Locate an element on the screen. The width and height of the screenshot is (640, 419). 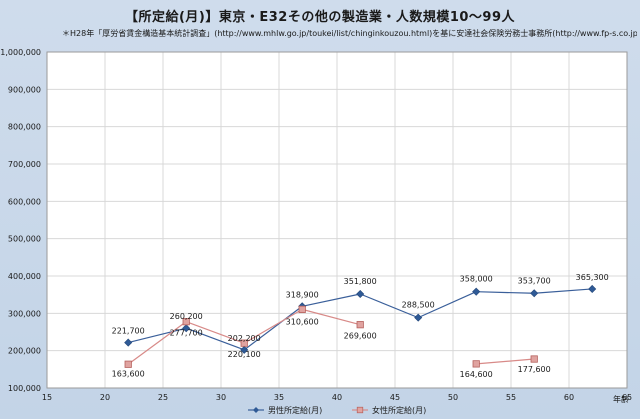
x-tick-label: 60 is located at coordinates (569, 397).